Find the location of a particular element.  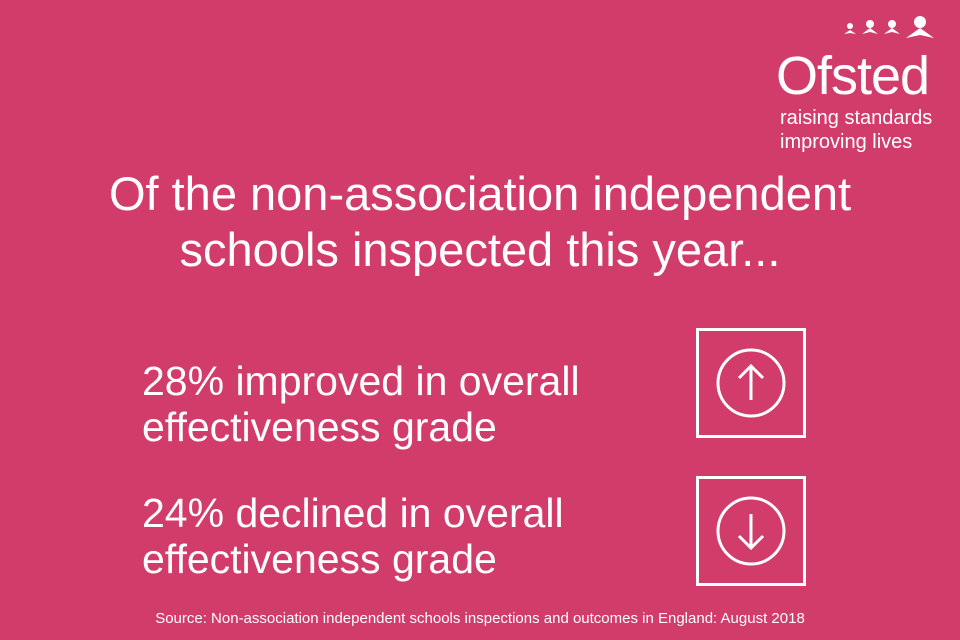

logo-name: Ofsted is located at coordinates (853, 76).